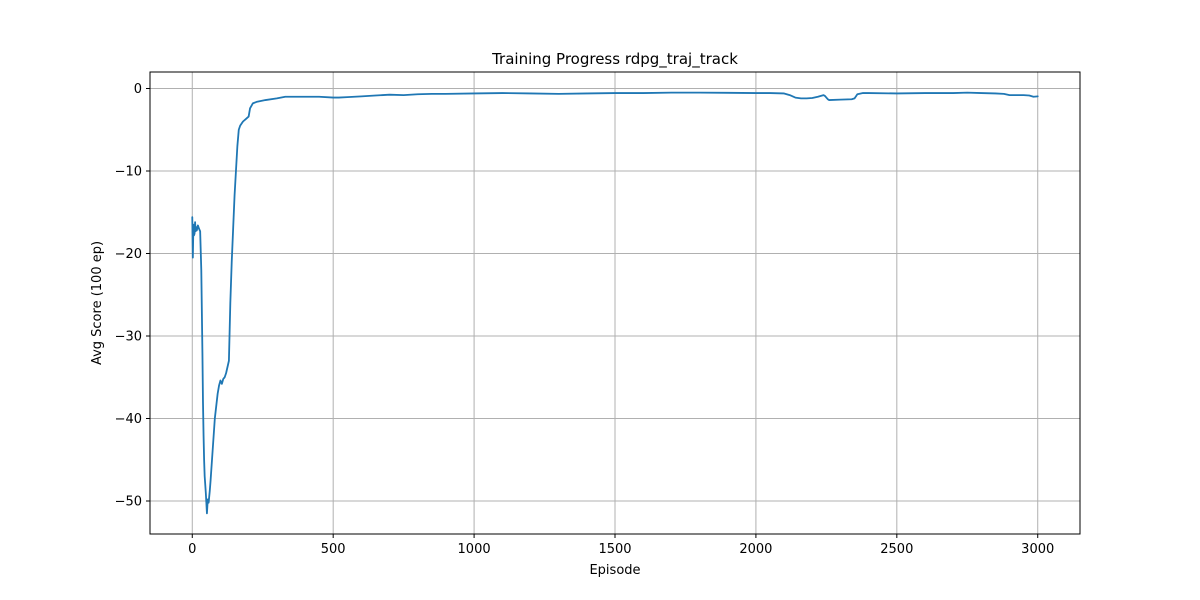 The width and height of the screenshot is (1200, 600). I want to click on y-axis-label: Avg Score (100 ep), so click(97, 303).